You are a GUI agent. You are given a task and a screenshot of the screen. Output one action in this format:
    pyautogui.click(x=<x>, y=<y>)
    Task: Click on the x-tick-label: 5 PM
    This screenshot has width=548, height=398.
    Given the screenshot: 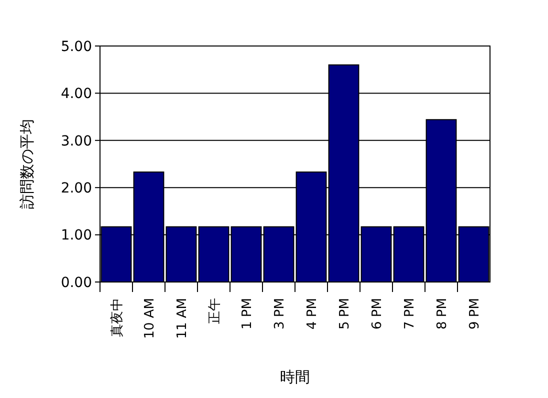 What is the action you would take?
    pyautogui.click(x=344, y=314)
    